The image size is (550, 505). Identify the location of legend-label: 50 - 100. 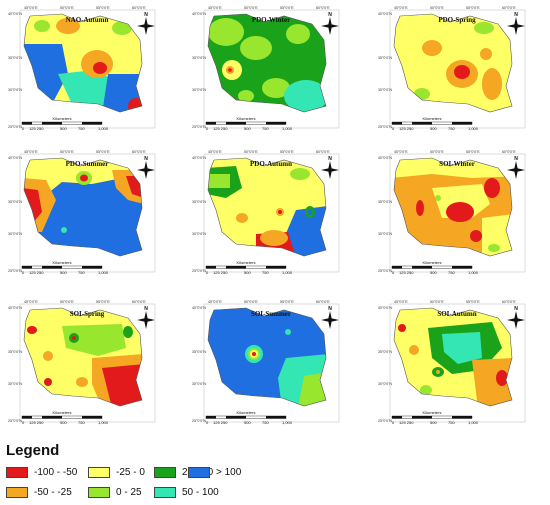
(200, 492).